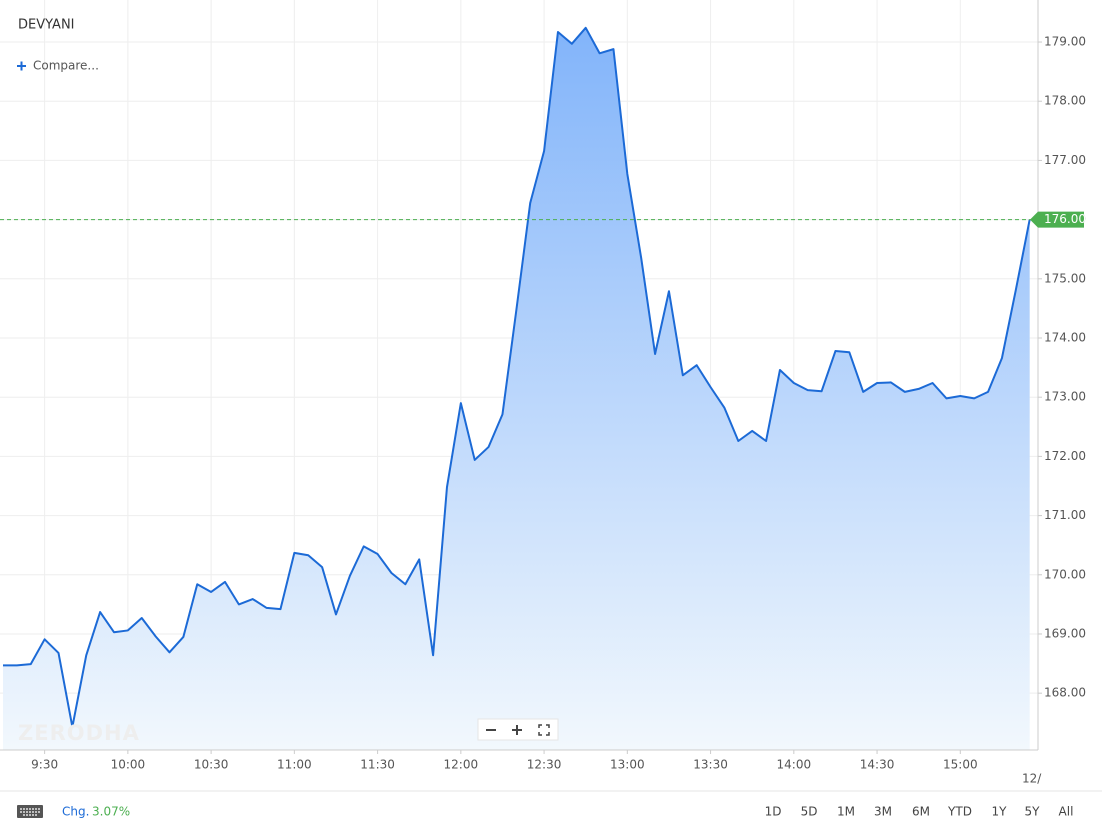 This screenshot has width=1102, height=831. I want to click on x-tick-label: 13:00, so click(627, 765).